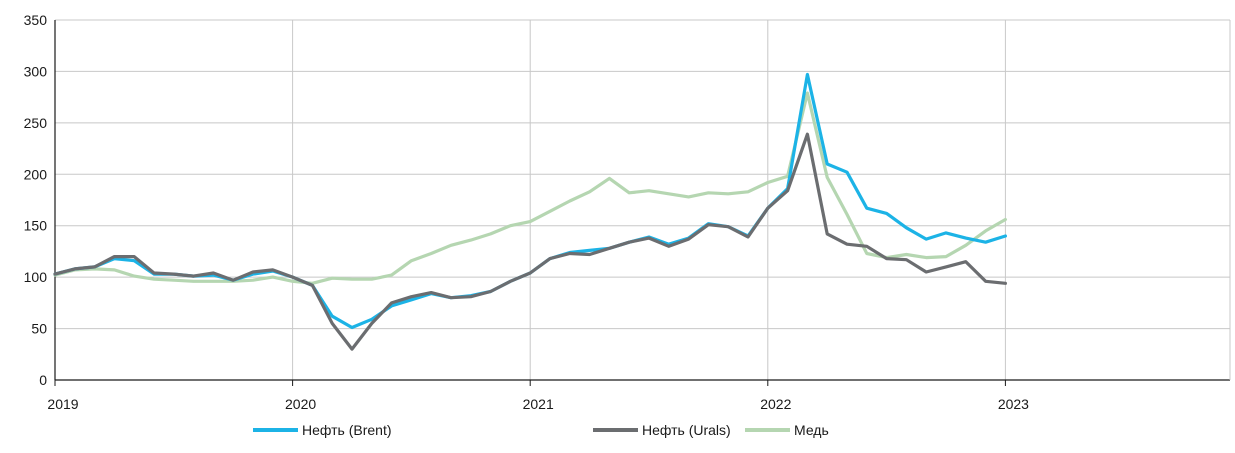  I want to click on legend-label: Нефть (Urals), so click(686, 430).